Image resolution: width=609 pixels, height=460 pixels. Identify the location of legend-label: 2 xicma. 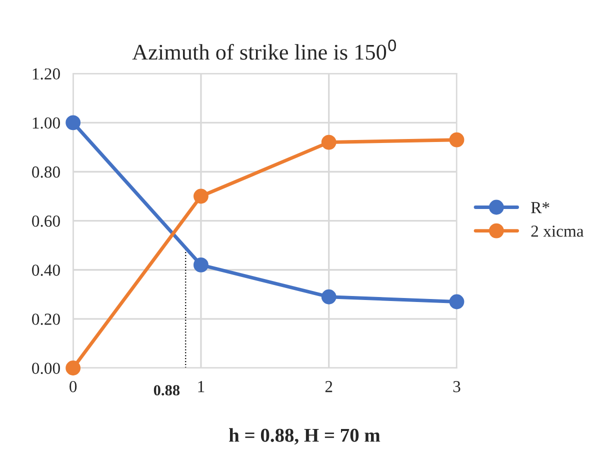
(557, 231).